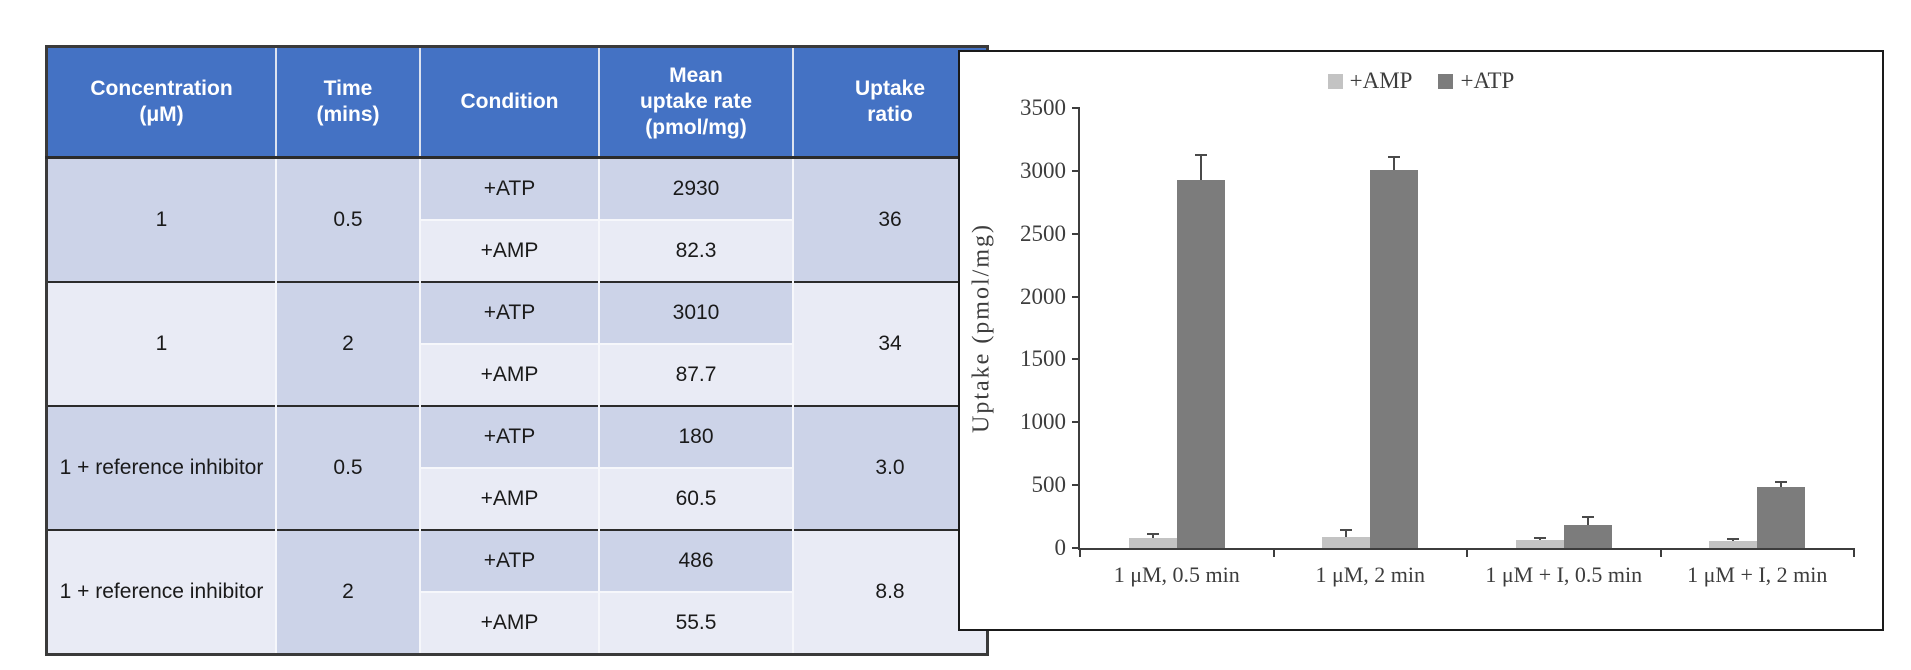  I want to click on x-category-label: 1 μM, 0.5 min, so click(1176, 574).